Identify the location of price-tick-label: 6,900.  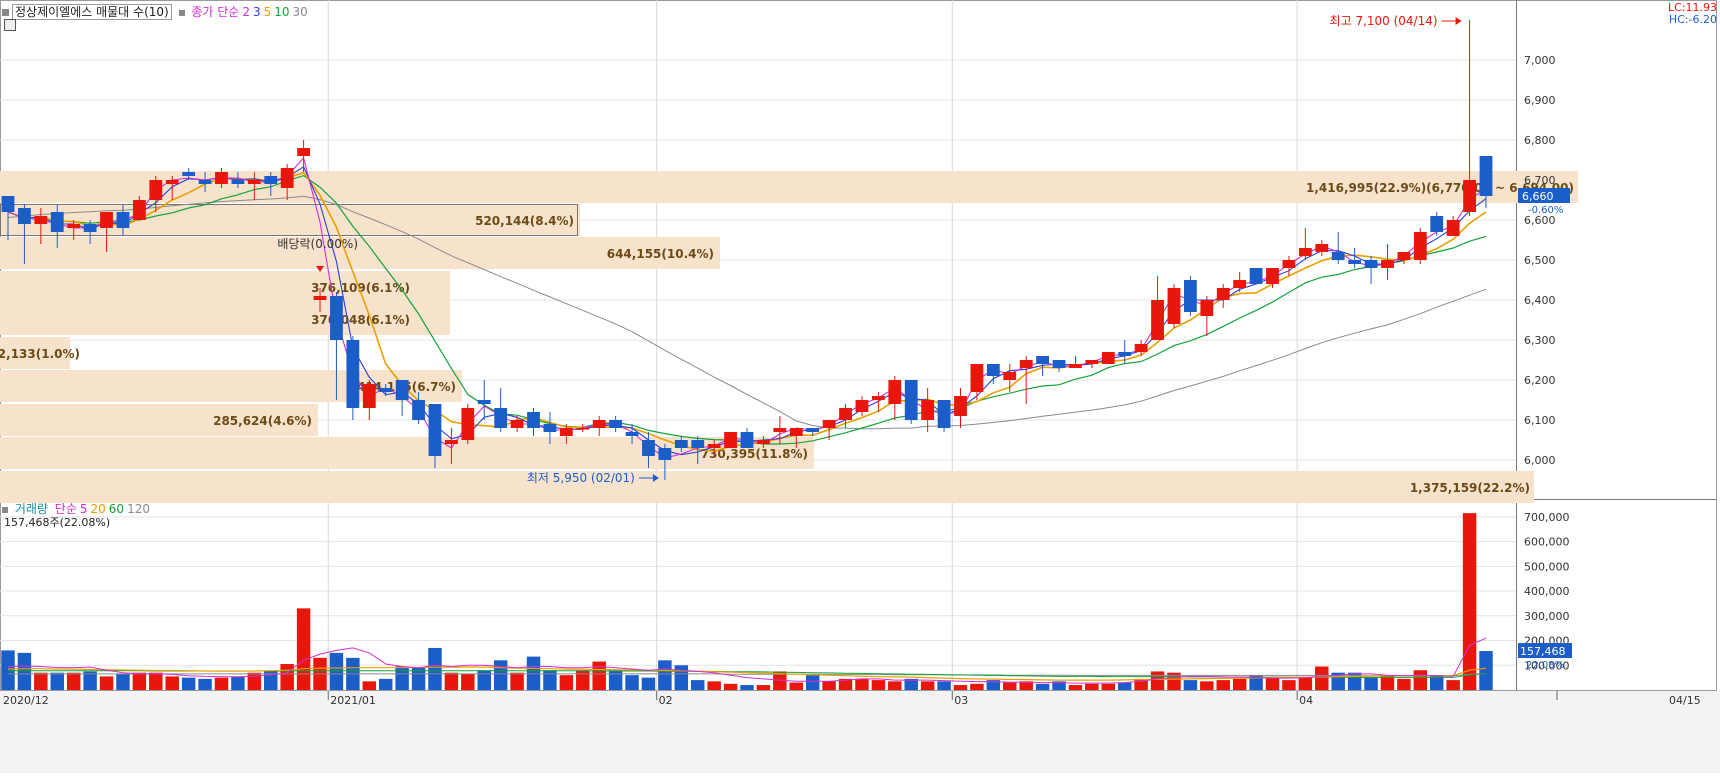
(1540, 100).